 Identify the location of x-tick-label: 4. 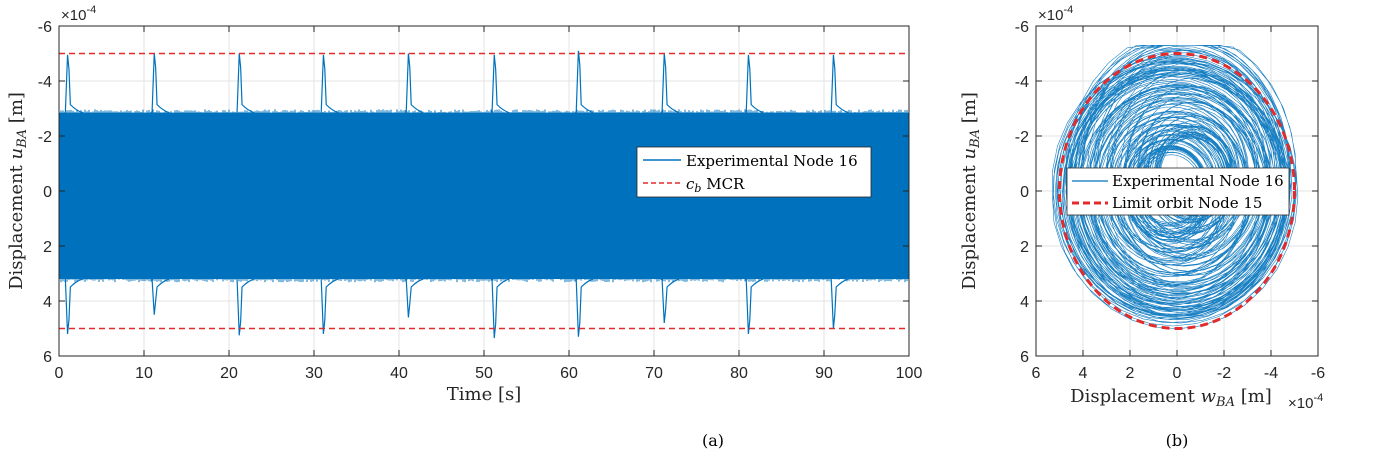
(1083, 373).